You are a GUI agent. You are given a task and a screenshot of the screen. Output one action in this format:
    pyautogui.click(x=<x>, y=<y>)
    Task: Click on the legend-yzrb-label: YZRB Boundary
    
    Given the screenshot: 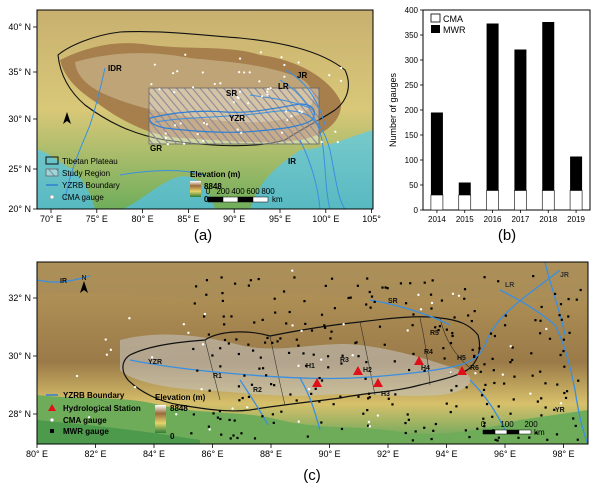 What is the action you would take?
    pyautogui.click(x=91, y=185)
    